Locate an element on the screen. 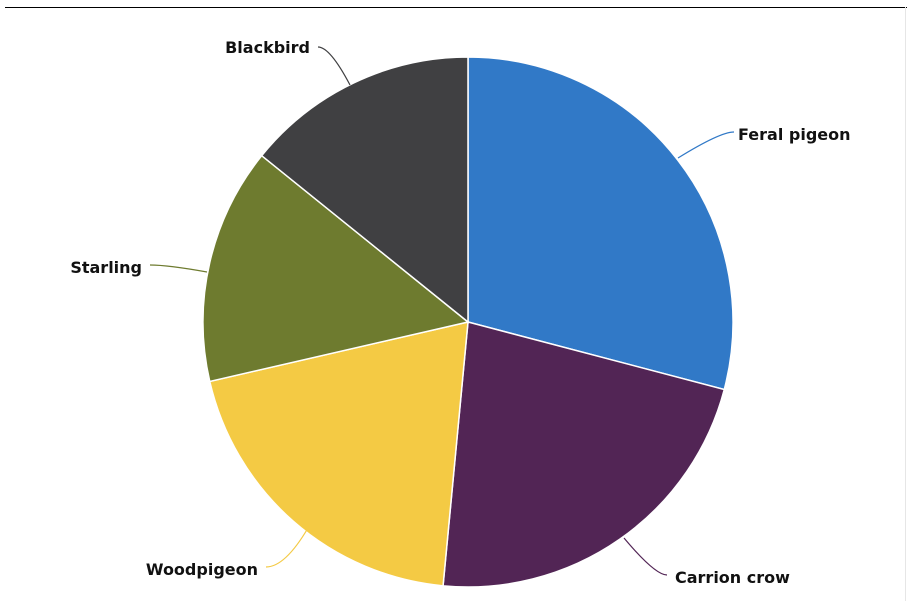  slice-label-blackbird: Blackbird is located at coordinates (267, 47).